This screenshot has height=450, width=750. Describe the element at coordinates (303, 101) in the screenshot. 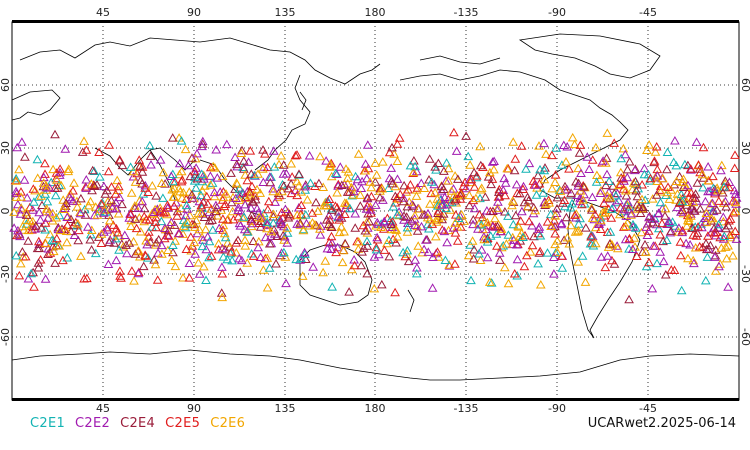

I see `japan-coast` at that location.